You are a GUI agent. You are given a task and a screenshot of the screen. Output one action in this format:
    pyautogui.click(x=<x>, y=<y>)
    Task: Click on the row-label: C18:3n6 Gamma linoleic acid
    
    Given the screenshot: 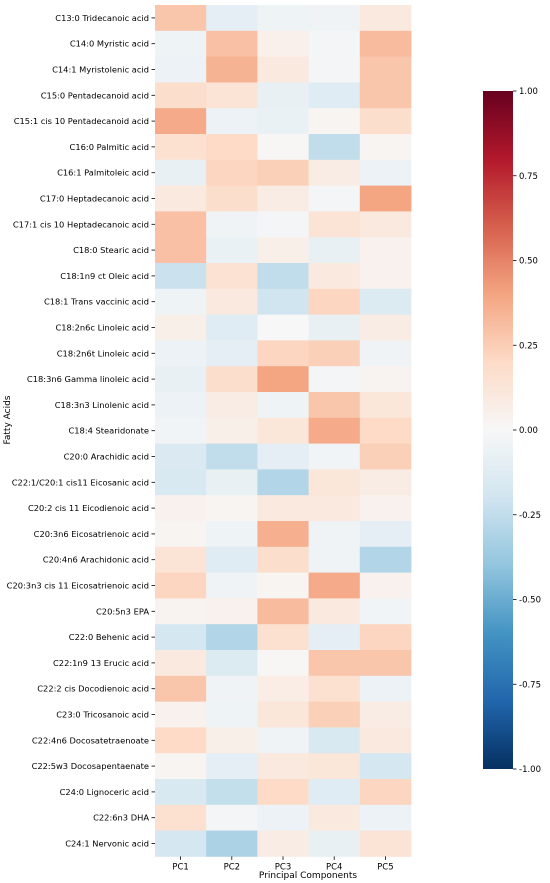 What is the action you would take?
    pyautogui.click(x=88, y=379)
    